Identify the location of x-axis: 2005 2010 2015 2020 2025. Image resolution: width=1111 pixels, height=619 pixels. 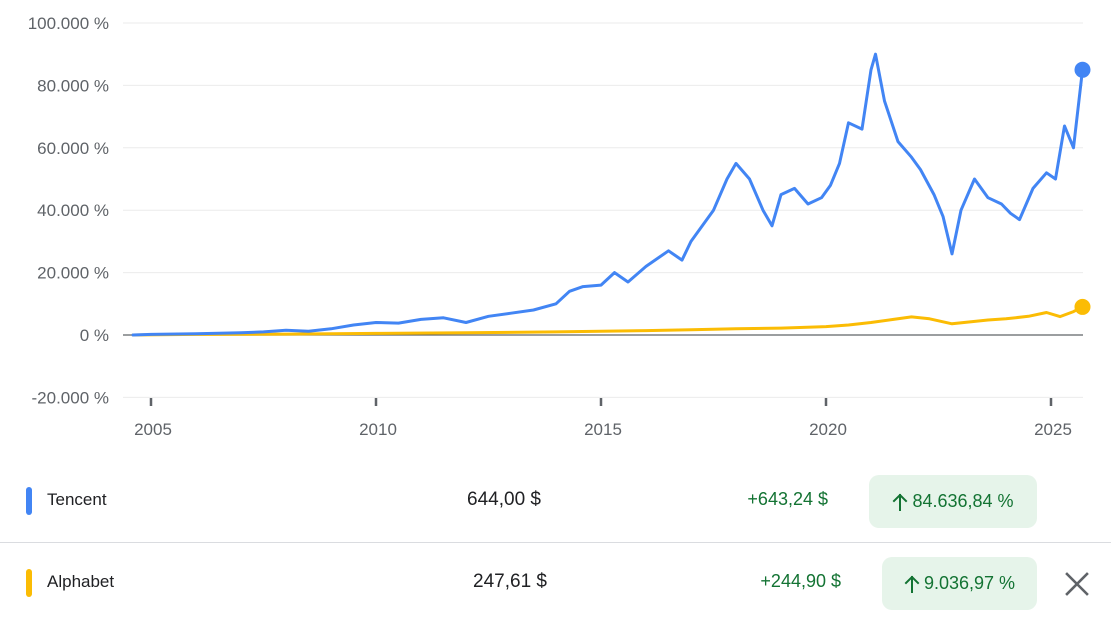
(603, 418).